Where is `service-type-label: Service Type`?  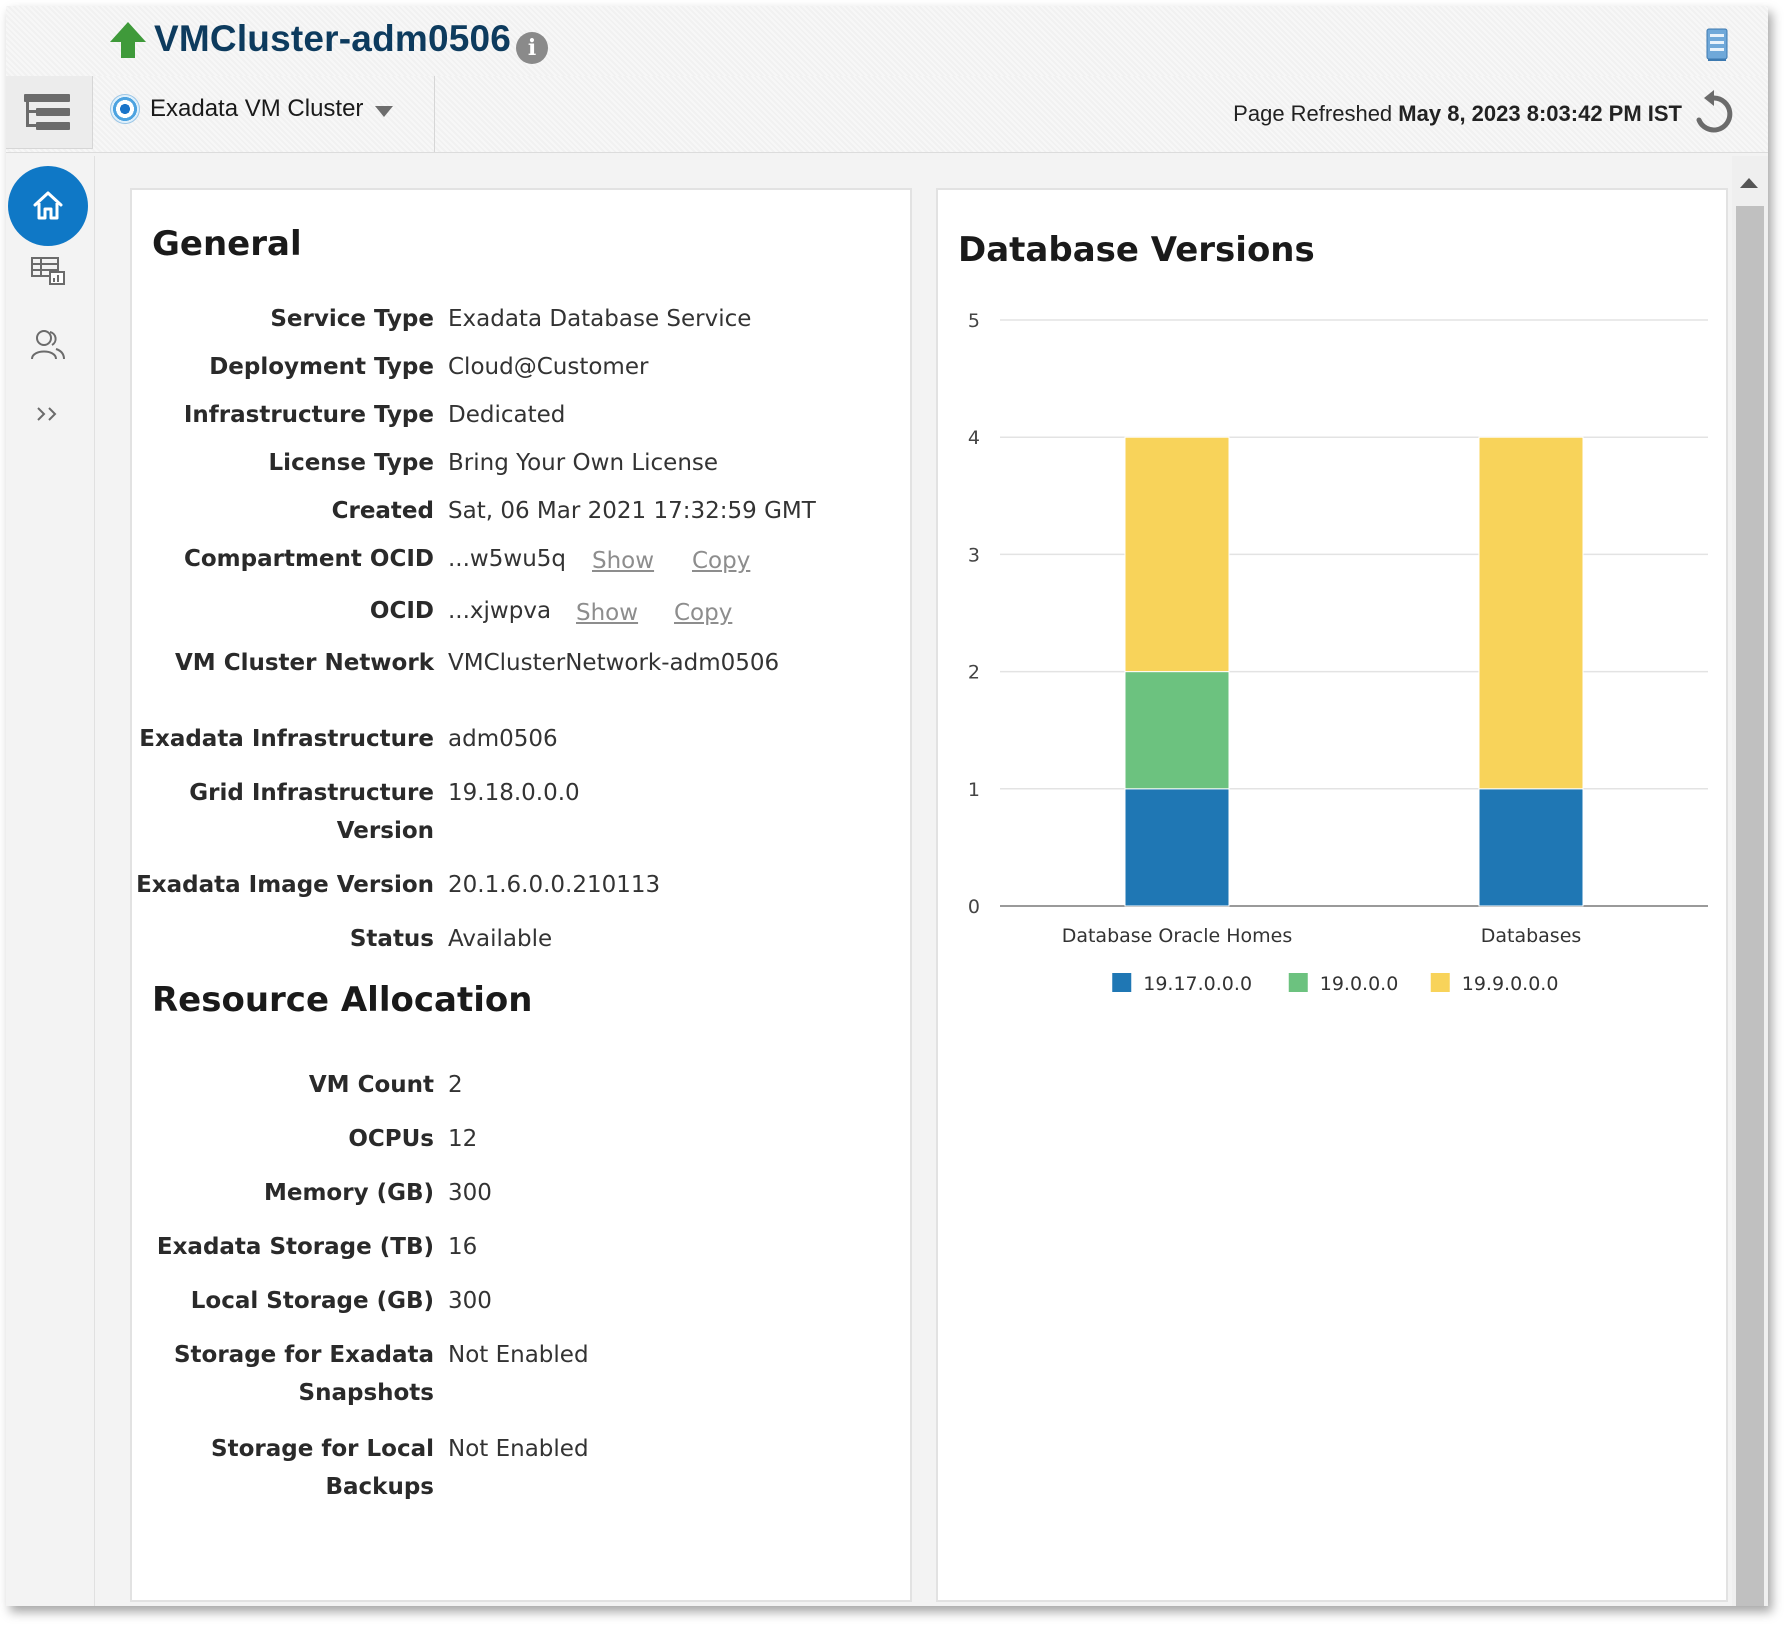 service-type-label: Service Type is located at coordinates (352, 319).